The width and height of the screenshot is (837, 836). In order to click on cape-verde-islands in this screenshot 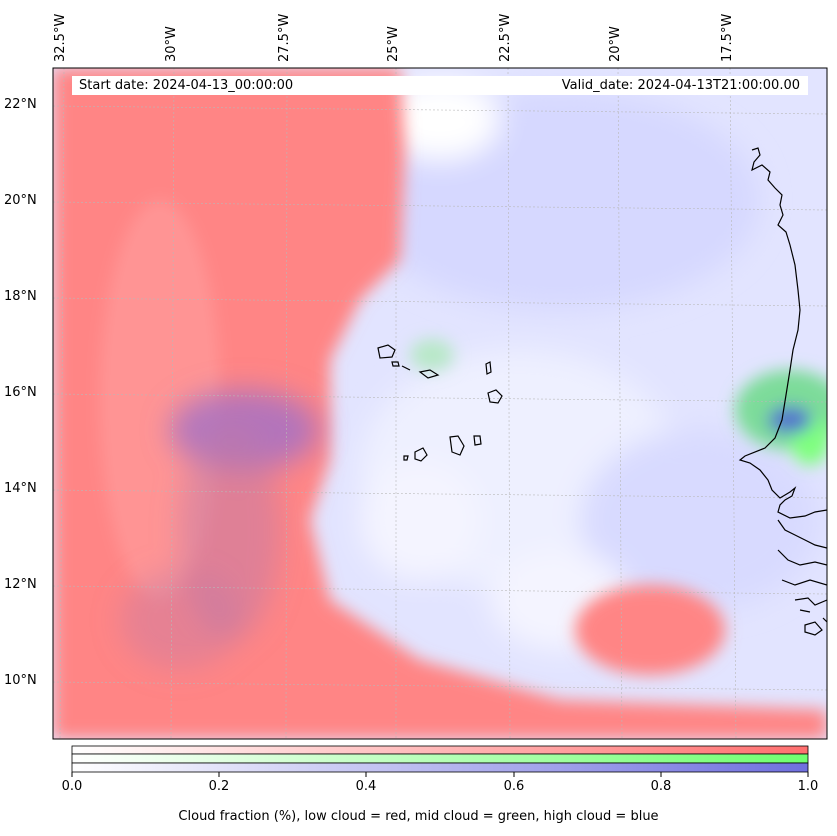, I will do `click(440, 403)`.